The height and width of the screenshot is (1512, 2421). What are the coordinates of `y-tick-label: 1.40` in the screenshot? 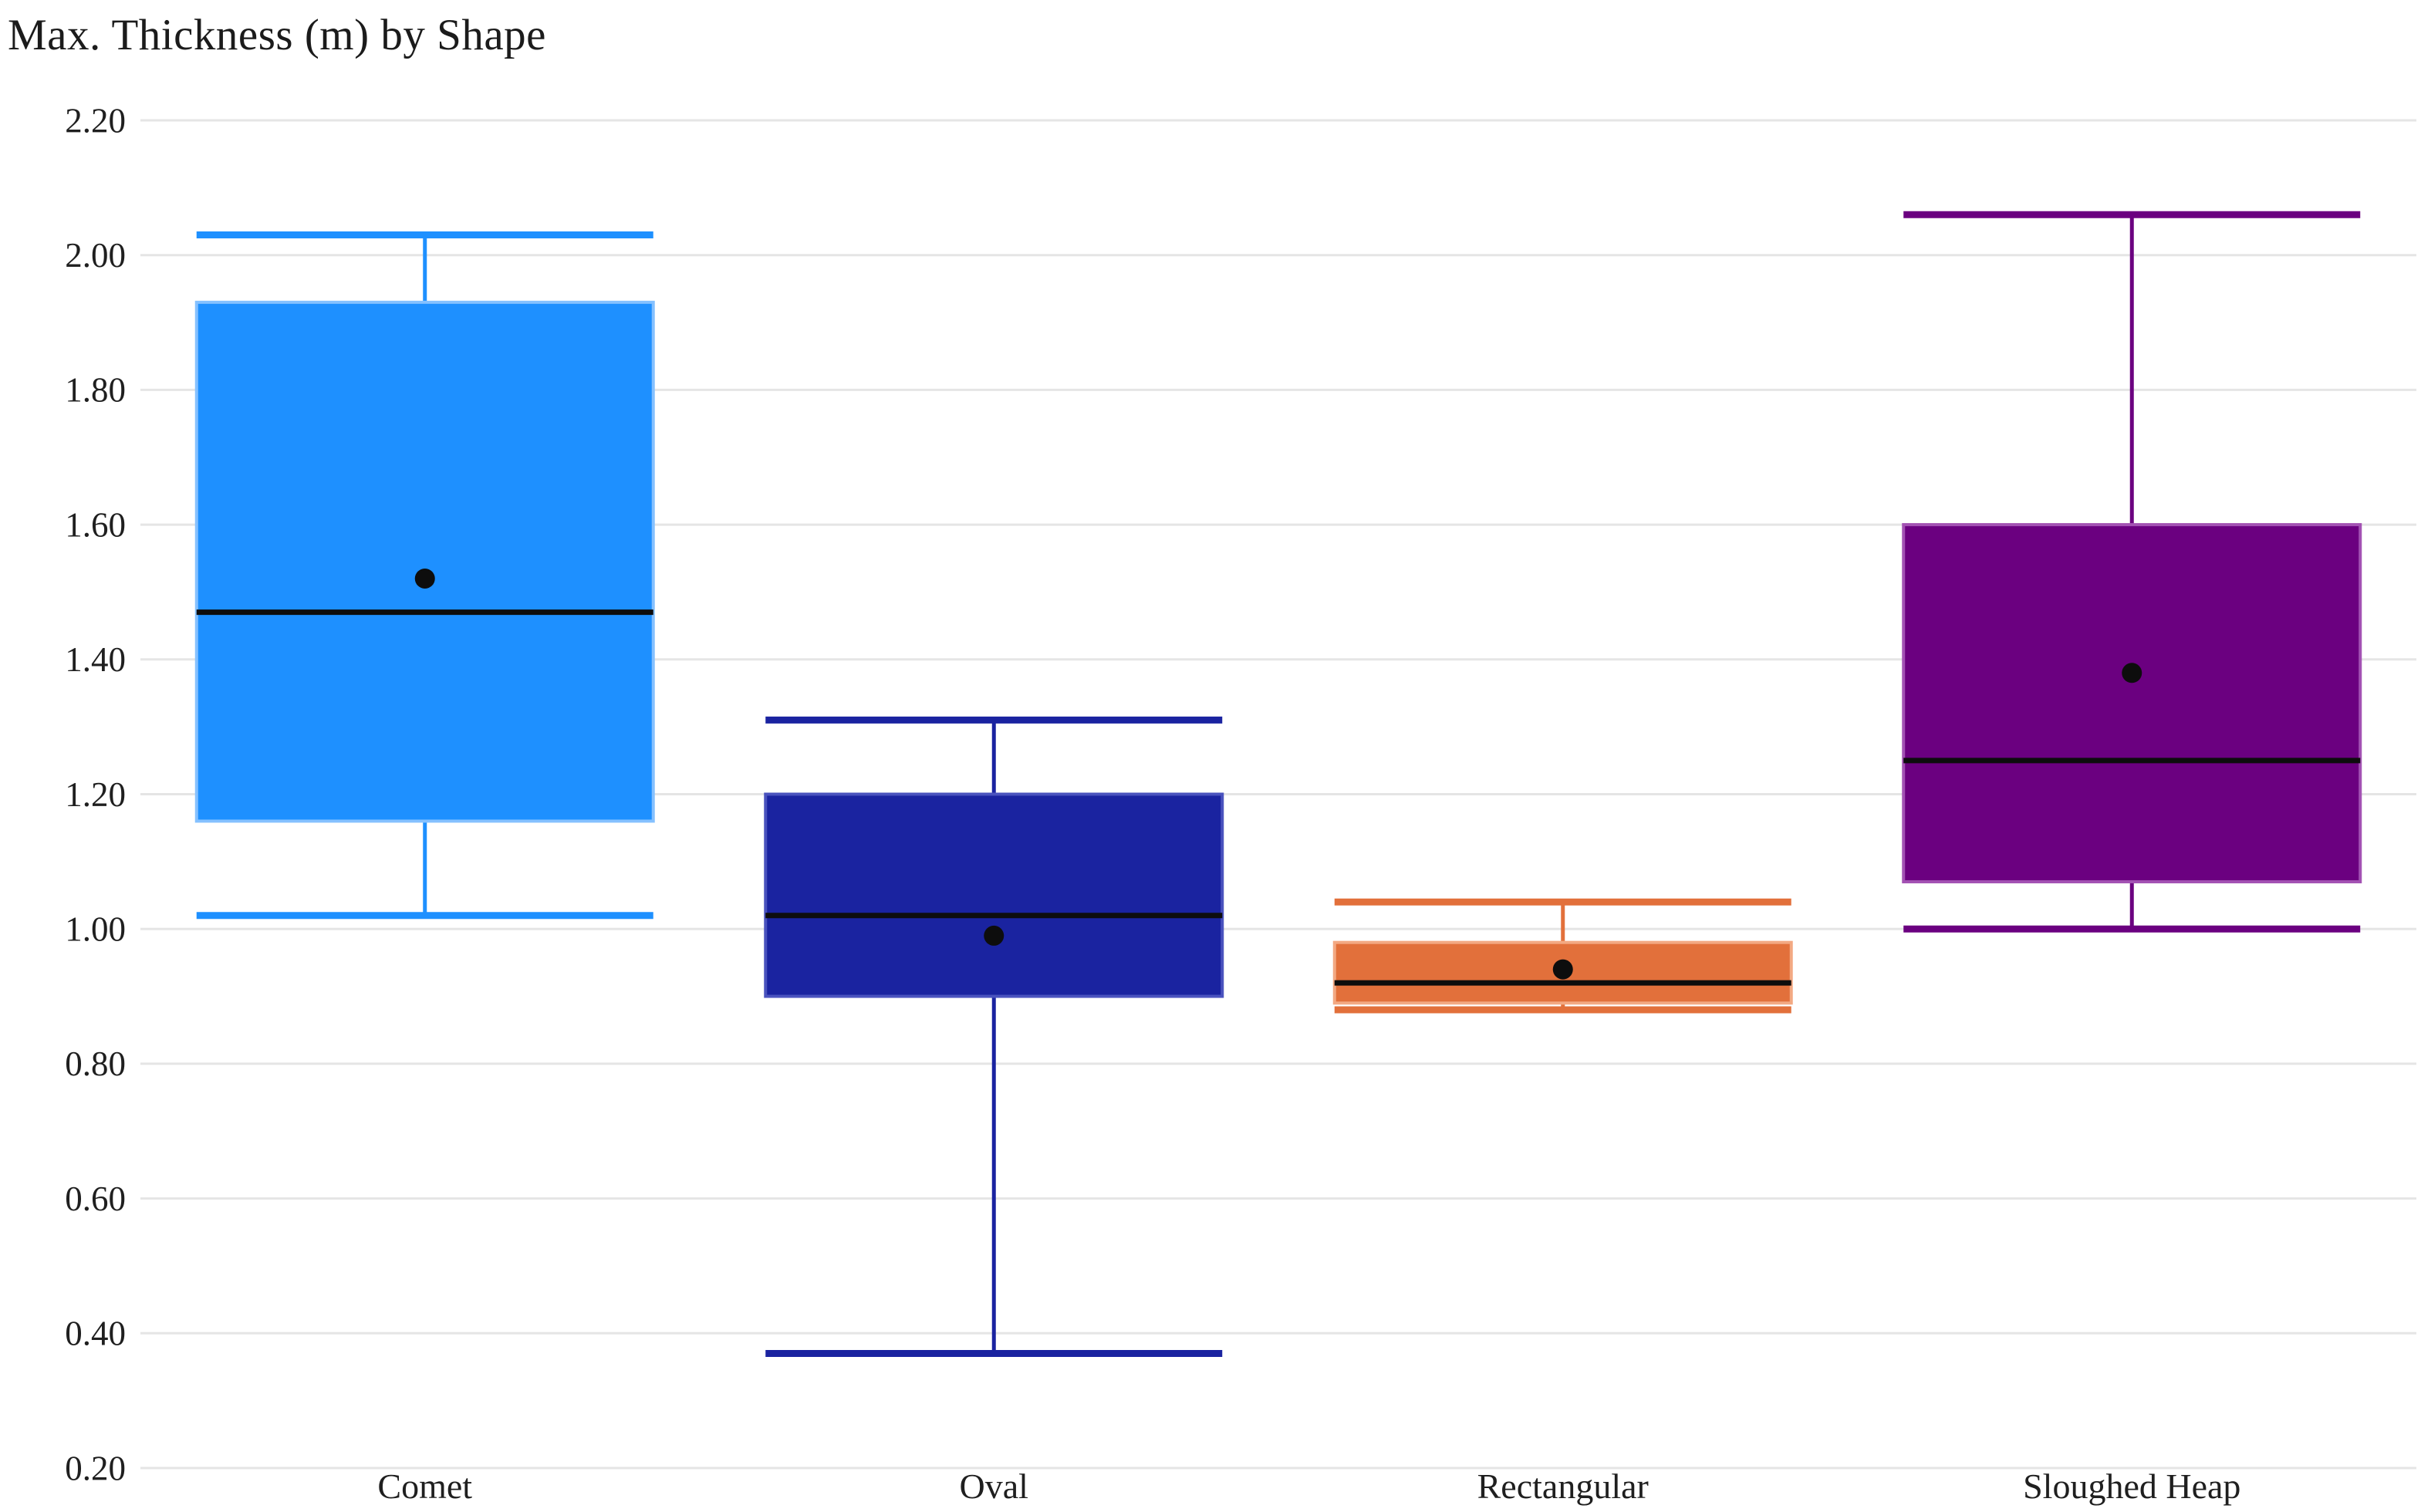 It's located at (95, 659).